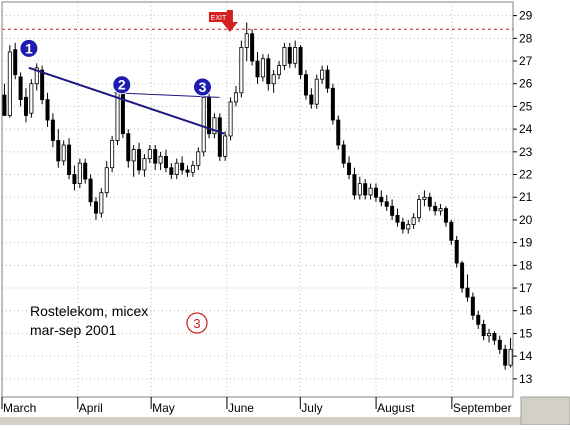 This screenshot has height=430, width=570. Describe the element at coordinates (219, 18) in the screenshot. I see `exit-label: EXIT` at that location.